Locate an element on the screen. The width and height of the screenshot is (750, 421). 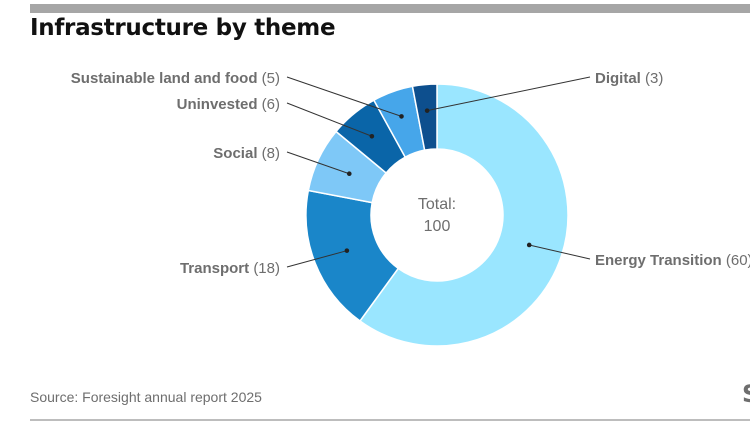
leader-line-digital is located at coordinates (509, 94).